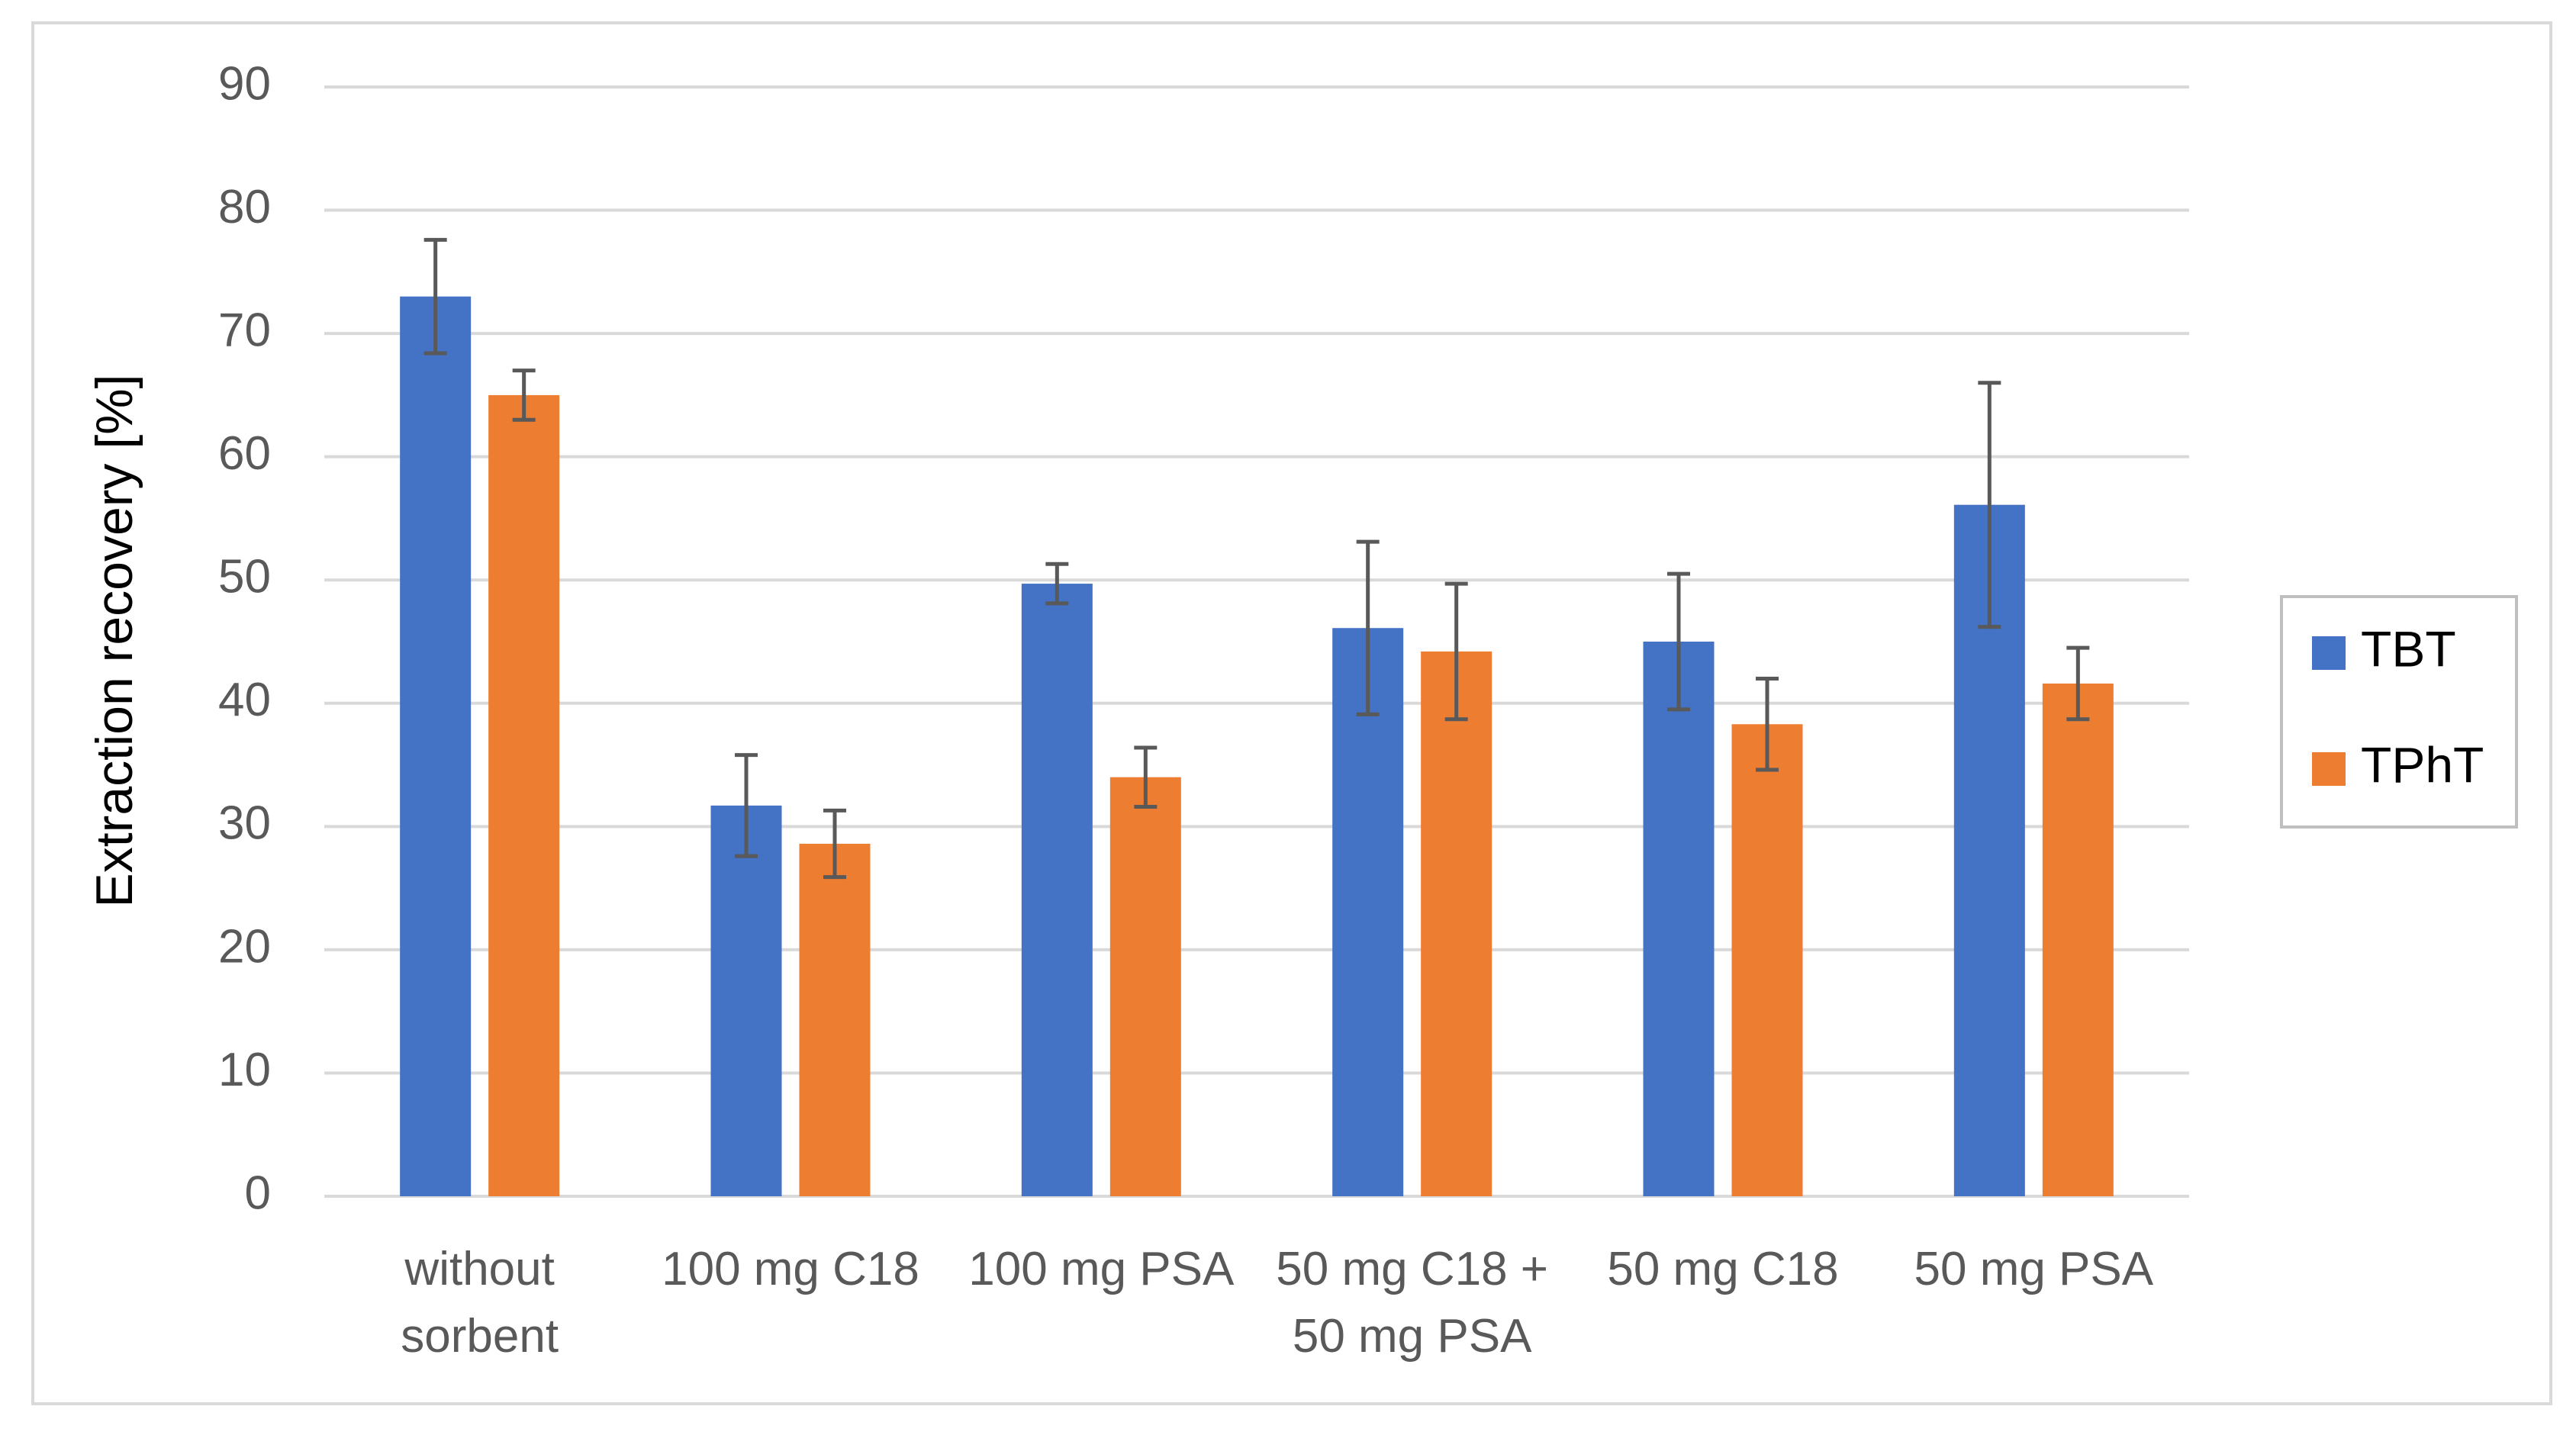  What do you see at coordinates (1723, 1269) in the screenshot?
I see `x-tick-label: 50 mg C18` at bounding box center [1723, 1269].